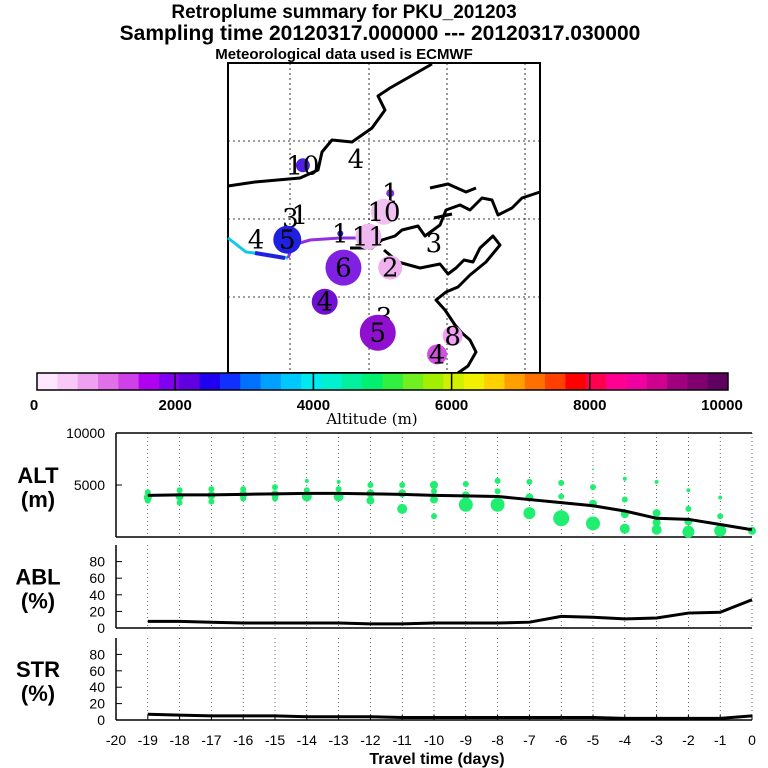 The width and height of the screenshot is (768, 768). What do you see at coordinates (383, 213) in the screenshot?
I see `map-marker-label: 10` at bounding box center [383, 213].